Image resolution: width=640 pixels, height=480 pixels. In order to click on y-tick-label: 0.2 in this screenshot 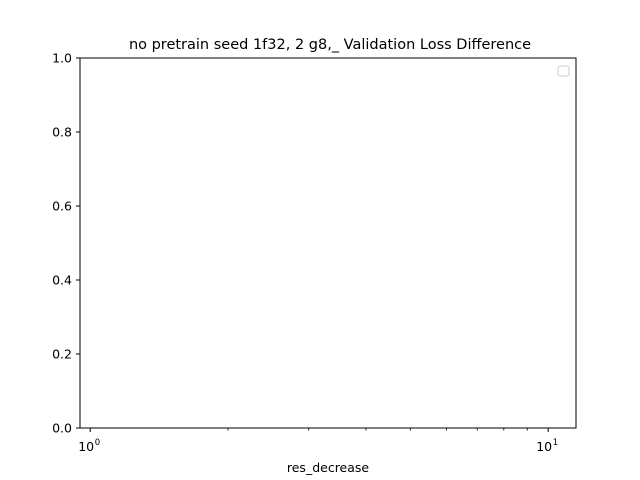, I will do `click(62, 354)`.